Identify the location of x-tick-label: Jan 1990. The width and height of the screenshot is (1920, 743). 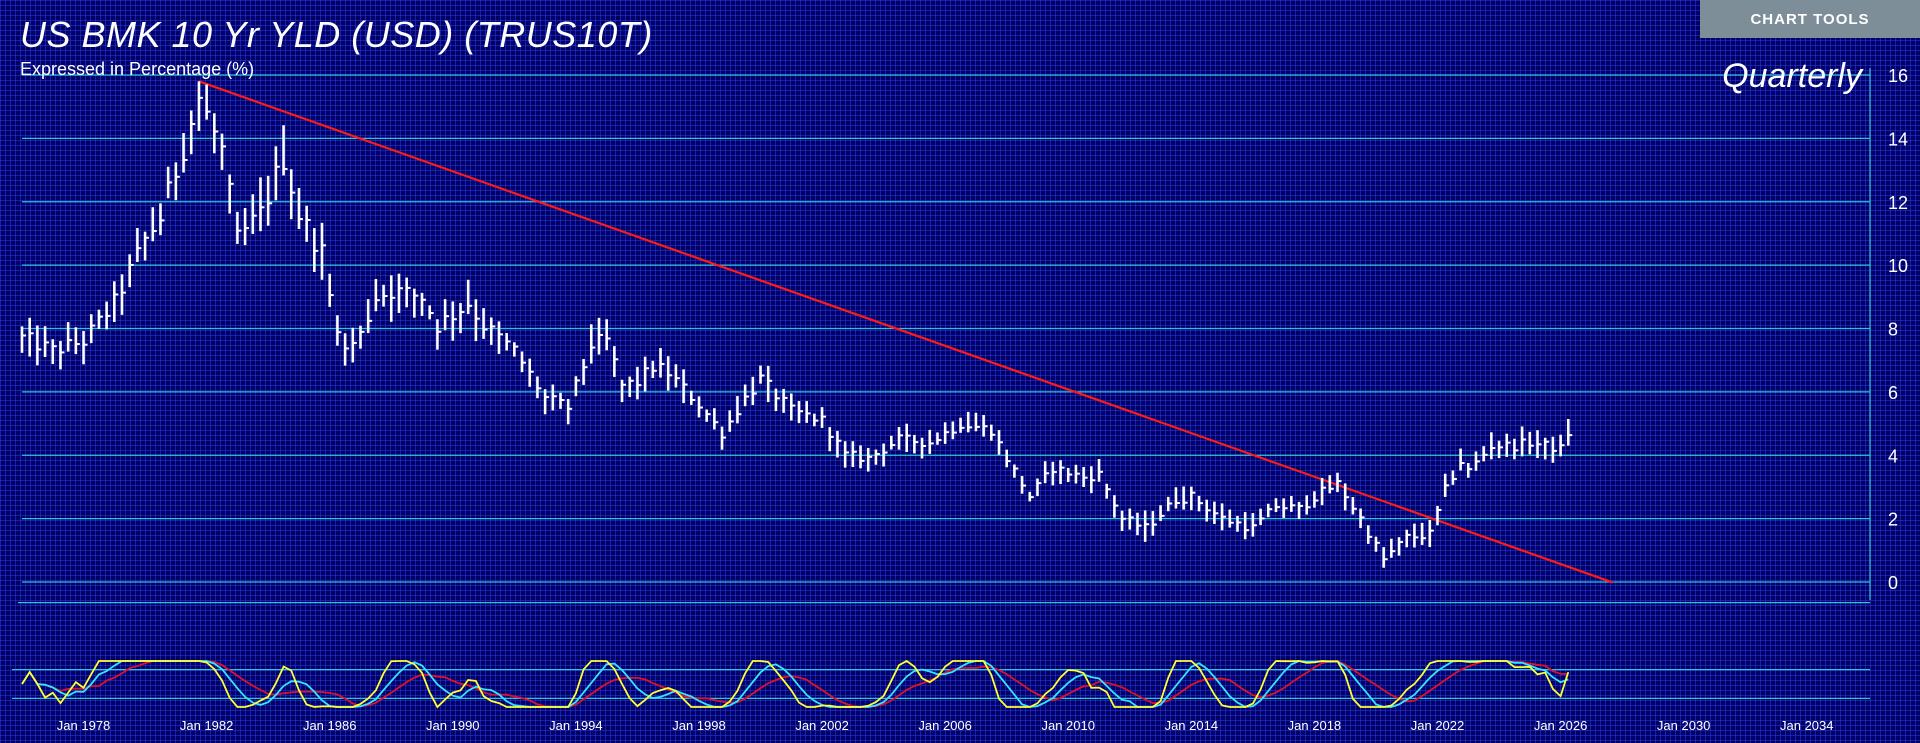
(453, 725).